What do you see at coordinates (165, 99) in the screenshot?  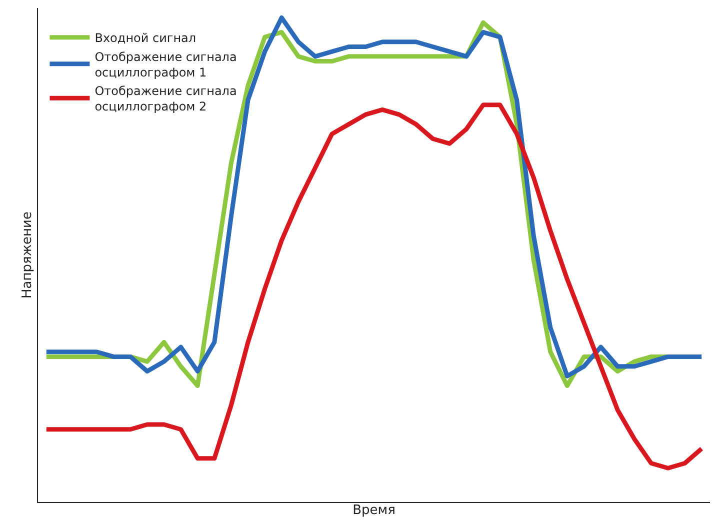 I see `legend-label: Отображение сигнала осциллографом 2` at bounding box center [165, 99].